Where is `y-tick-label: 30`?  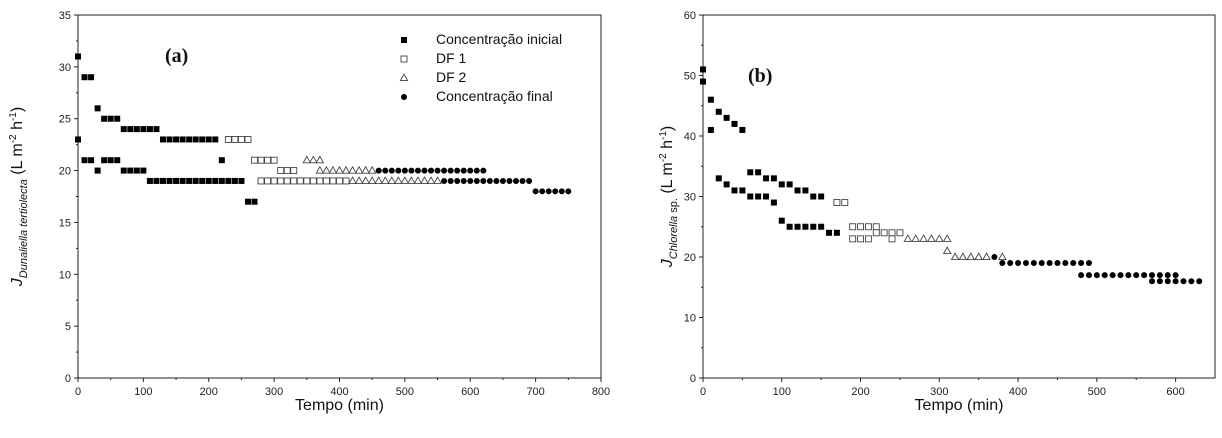 y-tick-label: 30 is located at coordinates (65, 68).